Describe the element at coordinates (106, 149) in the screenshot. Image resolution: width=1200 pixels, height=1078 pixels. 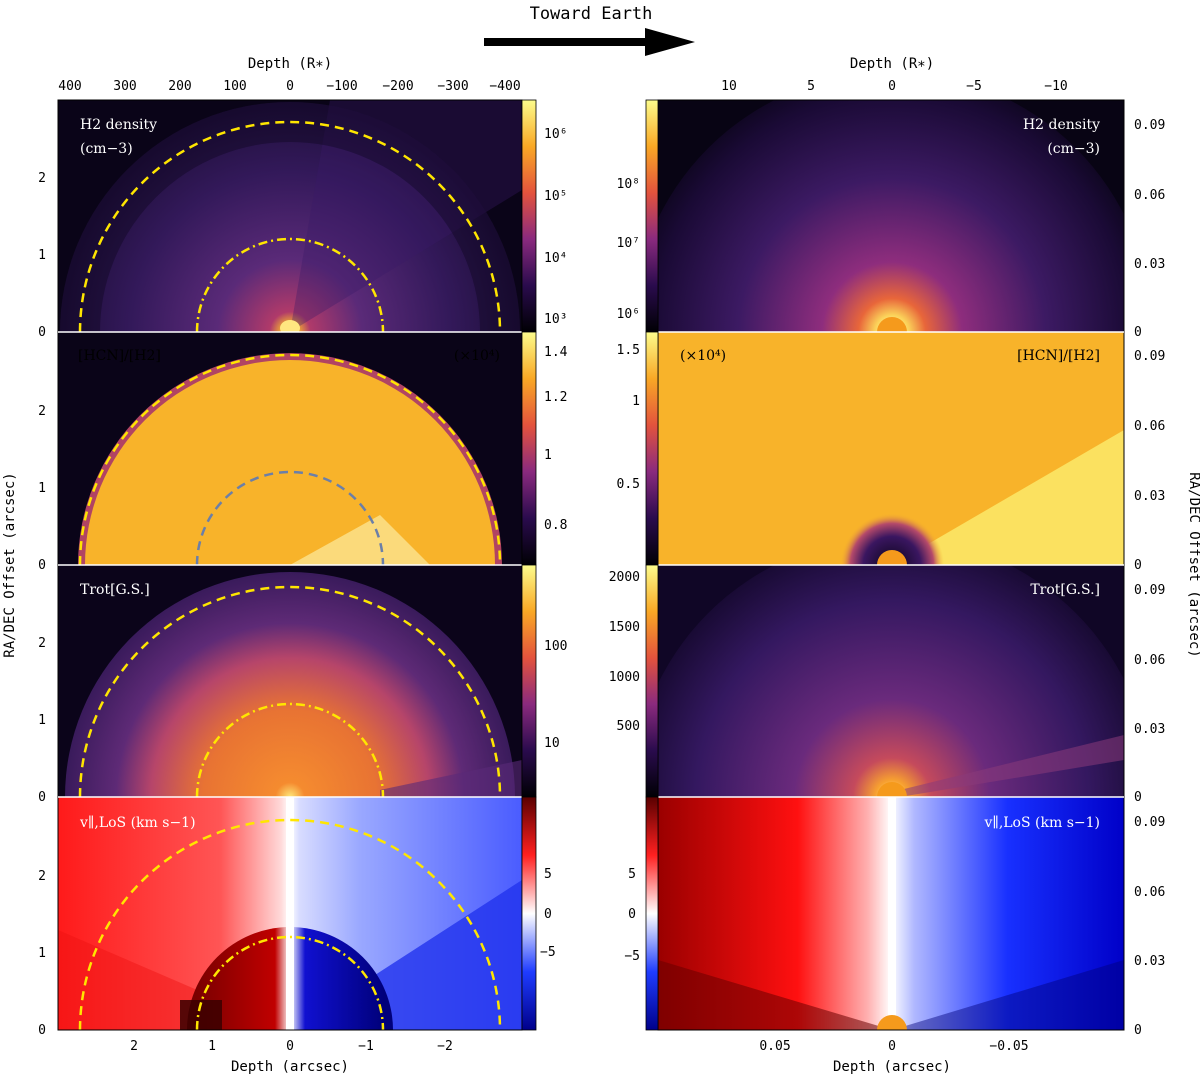
I see `density-unit-left: (cm−3)` at that location.